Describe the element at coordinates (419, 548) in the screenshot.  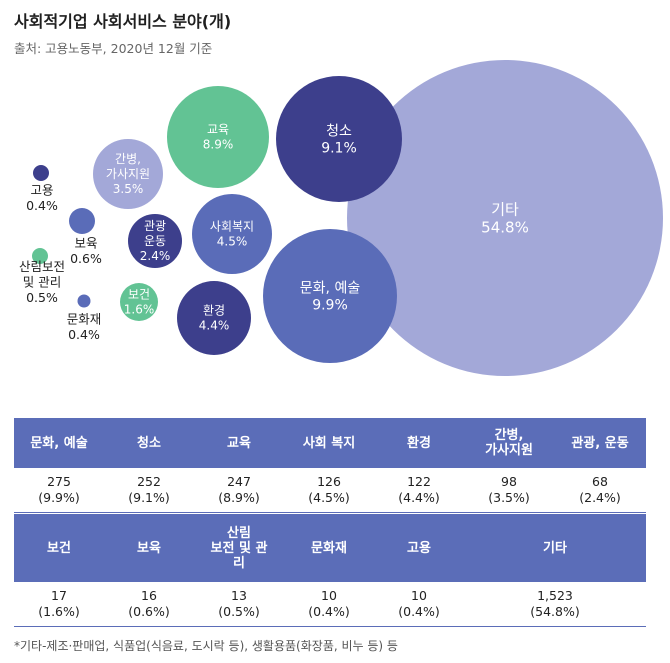
I see `table-header-cell: 고용` at that location.